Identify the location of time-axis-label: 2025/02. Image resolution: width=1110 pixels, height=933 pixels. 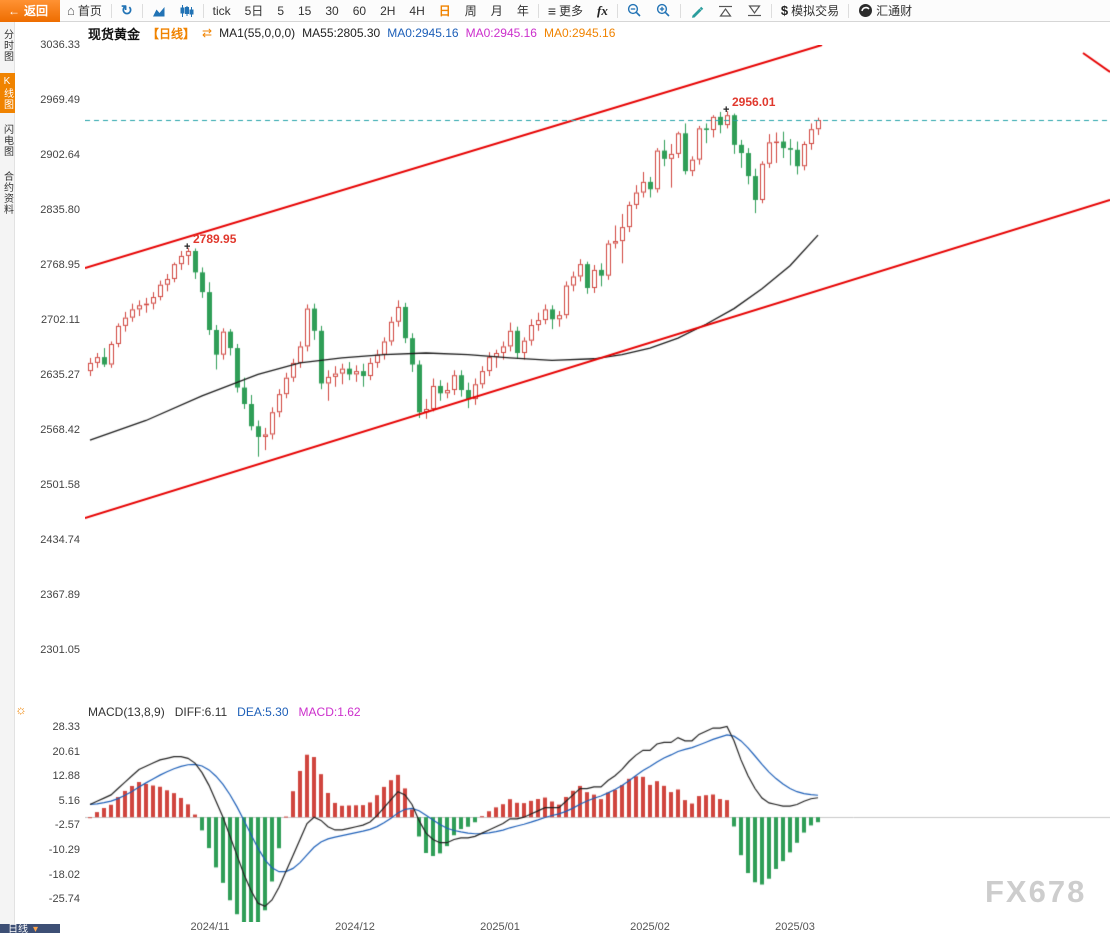
(650, 927).